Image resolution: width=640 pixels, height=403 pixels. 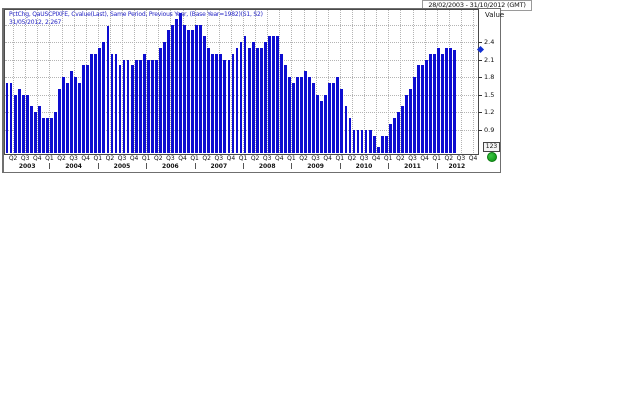 What do you see at coordinates (267, 166) in the screenshot?
I see `x-year-label: 2008` at bounding box center [267, 166].